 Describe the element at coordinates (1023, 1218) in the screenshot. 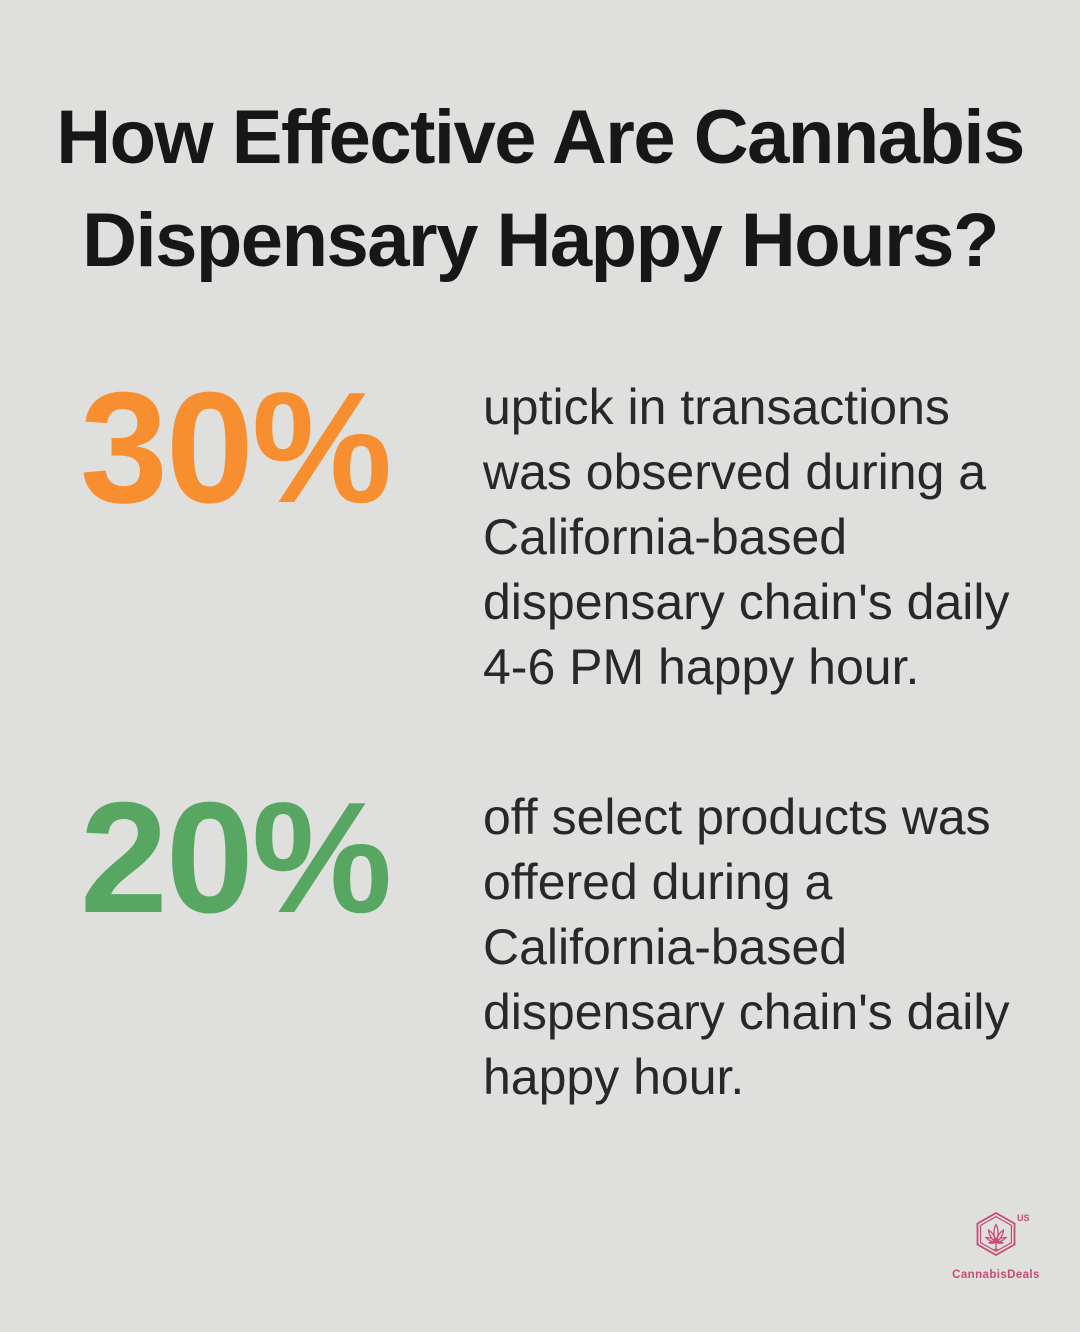

I see `logo-region-label: US` at that location.